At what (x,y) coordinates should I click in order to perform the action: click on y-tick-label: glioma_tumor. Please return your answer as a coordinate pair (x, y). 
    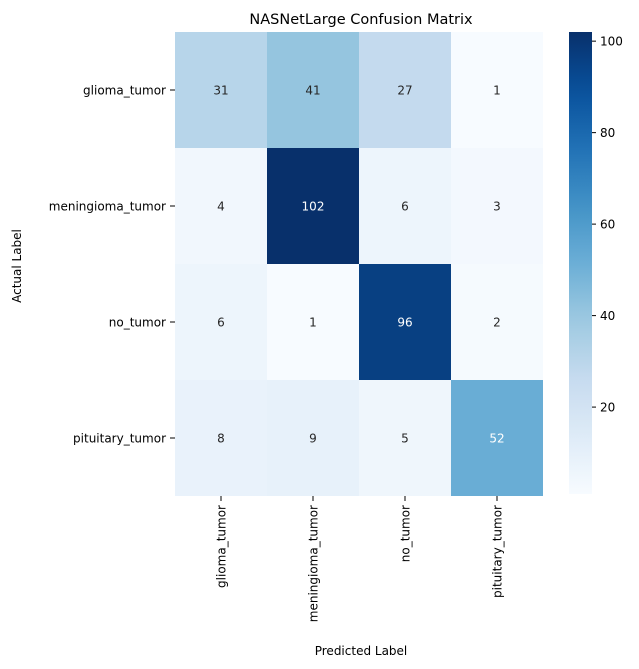
    Looking at the image, I should click on (124, 91).